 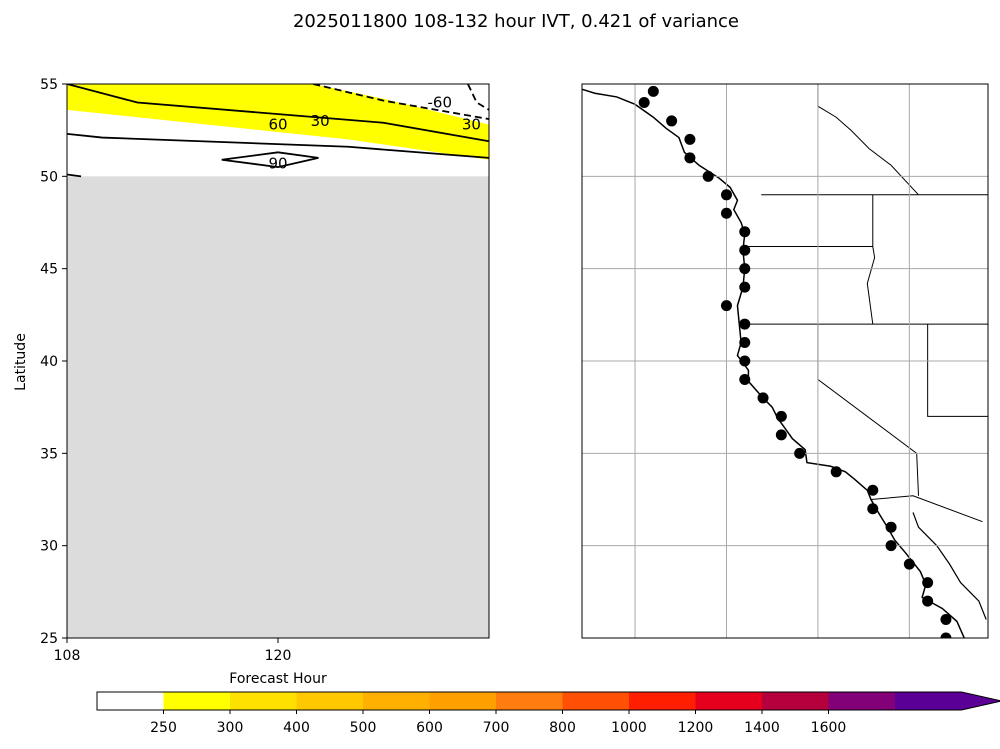 I want to click on colorbar-tick-label-9: 1400, so click(x=762, y=728).